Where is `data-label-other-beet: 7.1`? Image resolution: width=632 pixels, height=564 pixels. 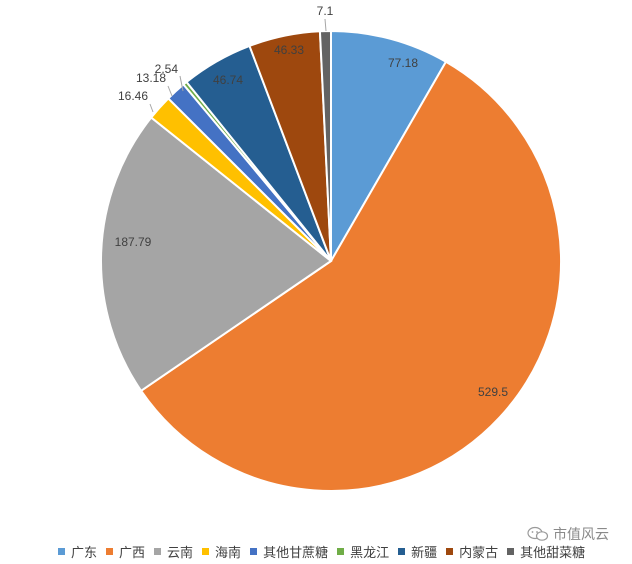
data-label-other-beet: 7.1 is located at coordinates (325, 11).